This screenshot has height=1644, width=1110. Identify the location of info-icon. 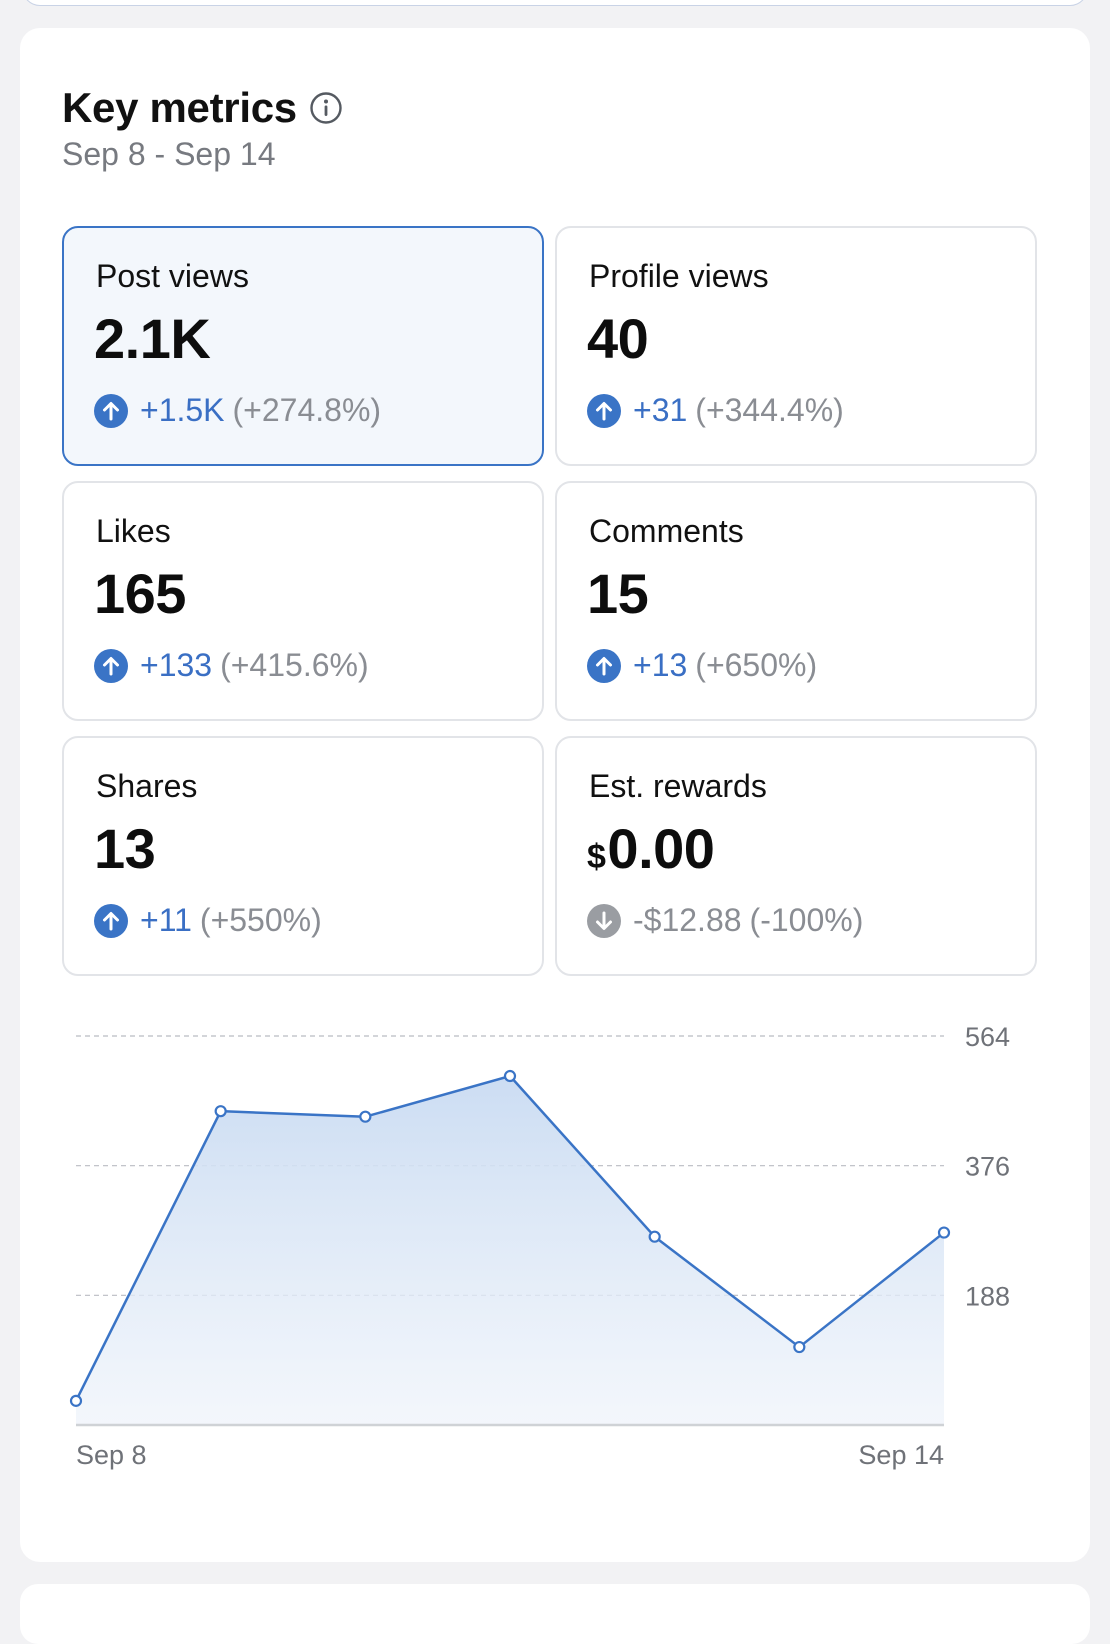
(326, 108).